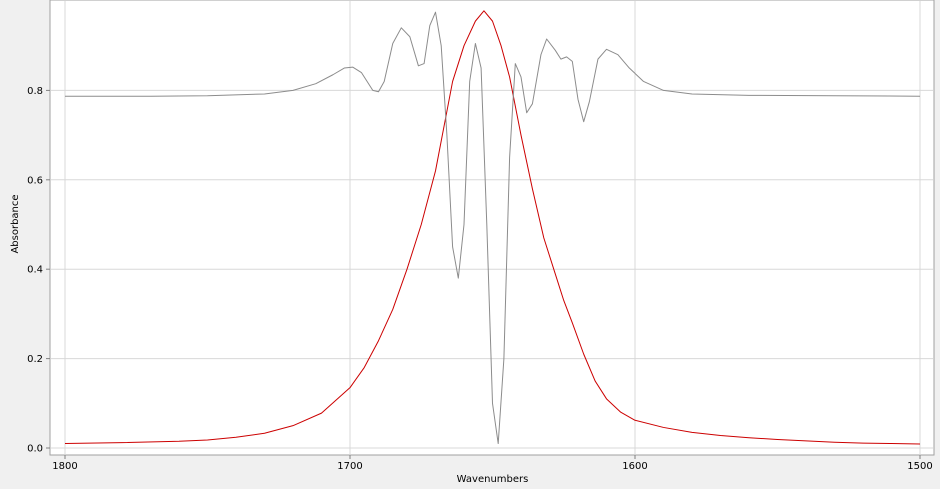  I want to click on y-tick-label: 0.0, so click(35, 449).